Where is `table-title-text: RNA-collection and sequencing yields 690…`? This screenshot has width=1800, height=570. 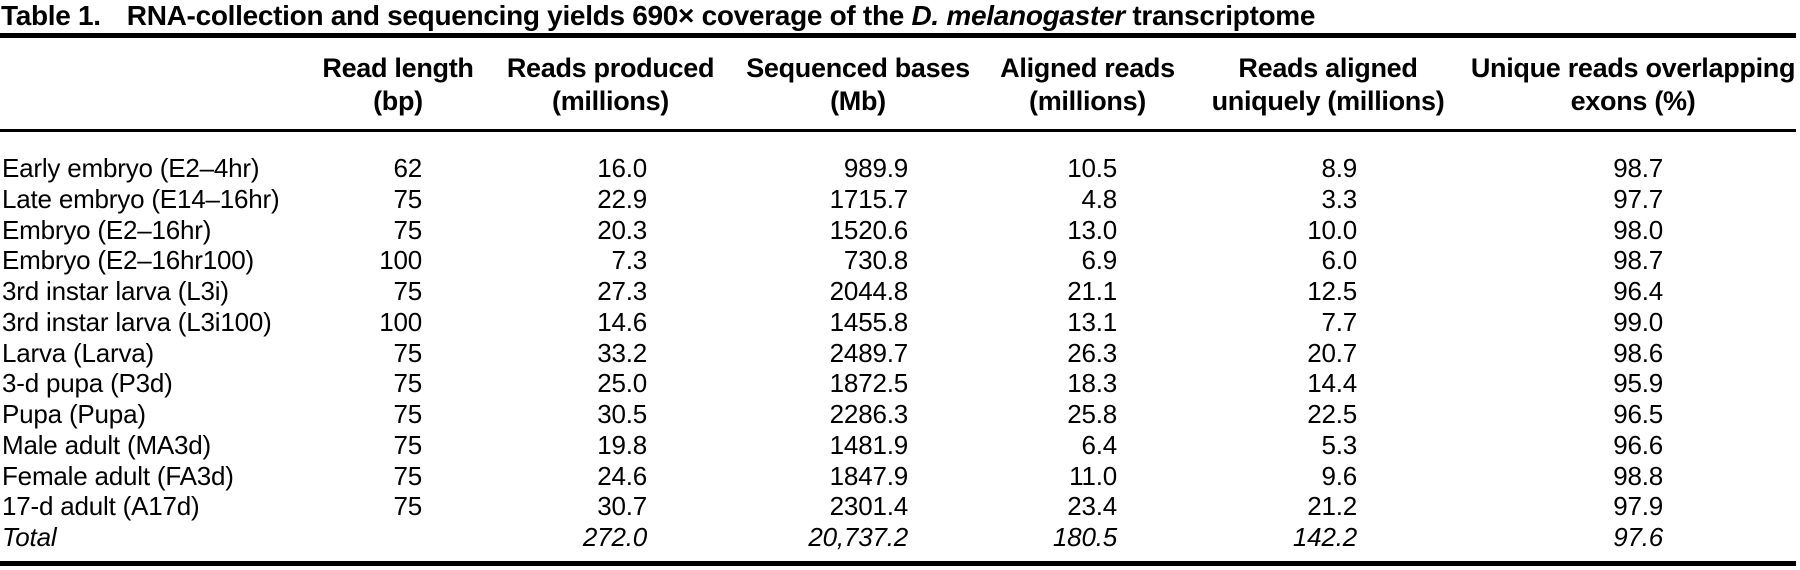
table-title-text: RNA-collection and sequencing yields 690… is located at coordinates (519, 15).